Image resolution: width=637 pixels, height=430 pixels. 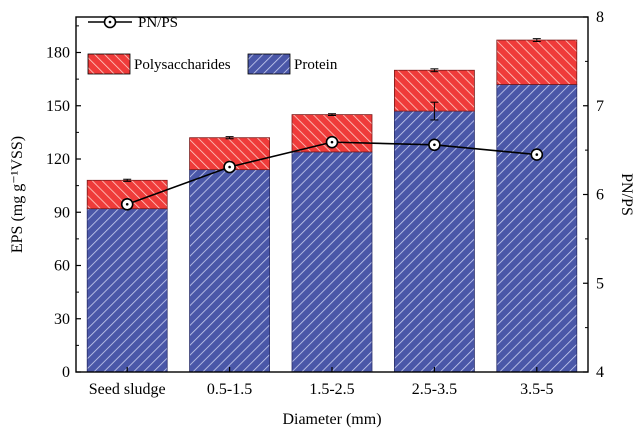 What do you see at coordinates (212, 45) in the screenshot?
I see `legend: PN/PS Polysaccharides Protein` at bounding box center [212, 45].